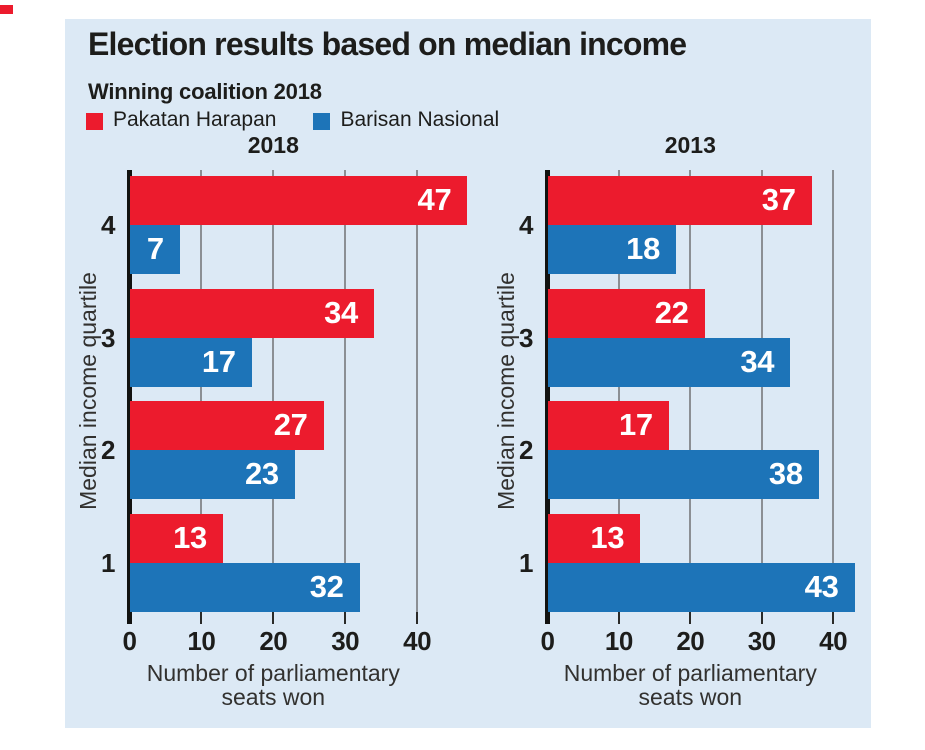 The width and height of the screenshot is (925, 750). What do you see at coordinates (785, 473) in the screenshot?
I see `bar-value-label: 38` at bounding box center [785, 473].